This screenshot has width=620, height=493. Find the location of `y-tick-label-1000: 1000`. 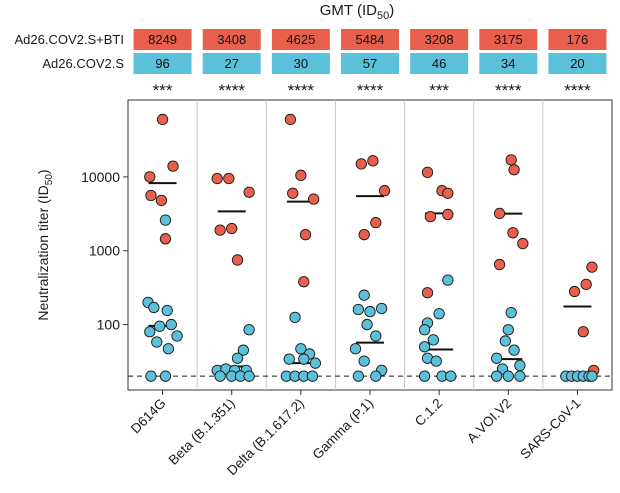

y-tick-label-1000: 1000 is located at coordinates (104, 251).